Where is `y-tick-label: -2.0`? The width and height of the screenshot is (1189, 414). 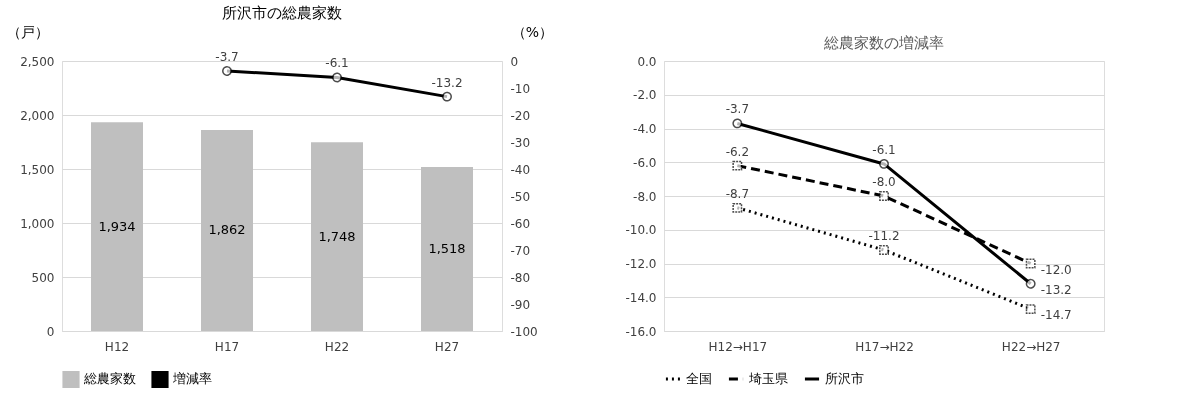 y-tick-label: -2.0 is located at coordinates (645, 95).